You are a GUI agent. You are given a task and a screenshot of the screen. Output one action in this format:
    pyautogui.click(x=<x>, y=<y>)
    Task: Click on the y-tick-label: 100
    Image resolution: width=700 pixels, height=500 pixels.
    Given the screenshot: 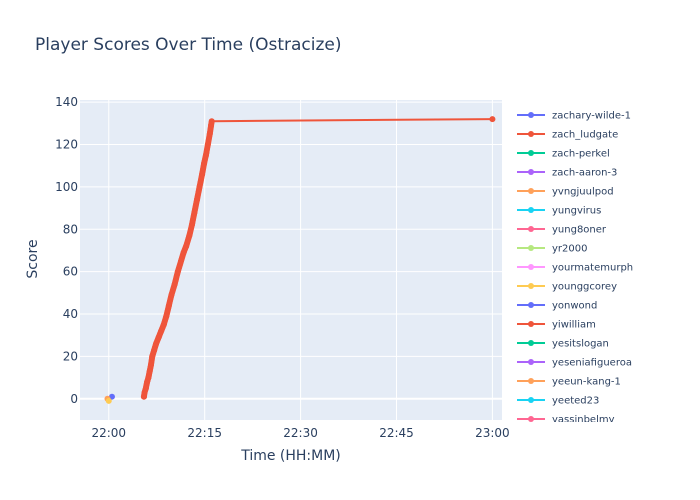 What is the action you would take?
    pyautogui.click(x=66, y=187)
    